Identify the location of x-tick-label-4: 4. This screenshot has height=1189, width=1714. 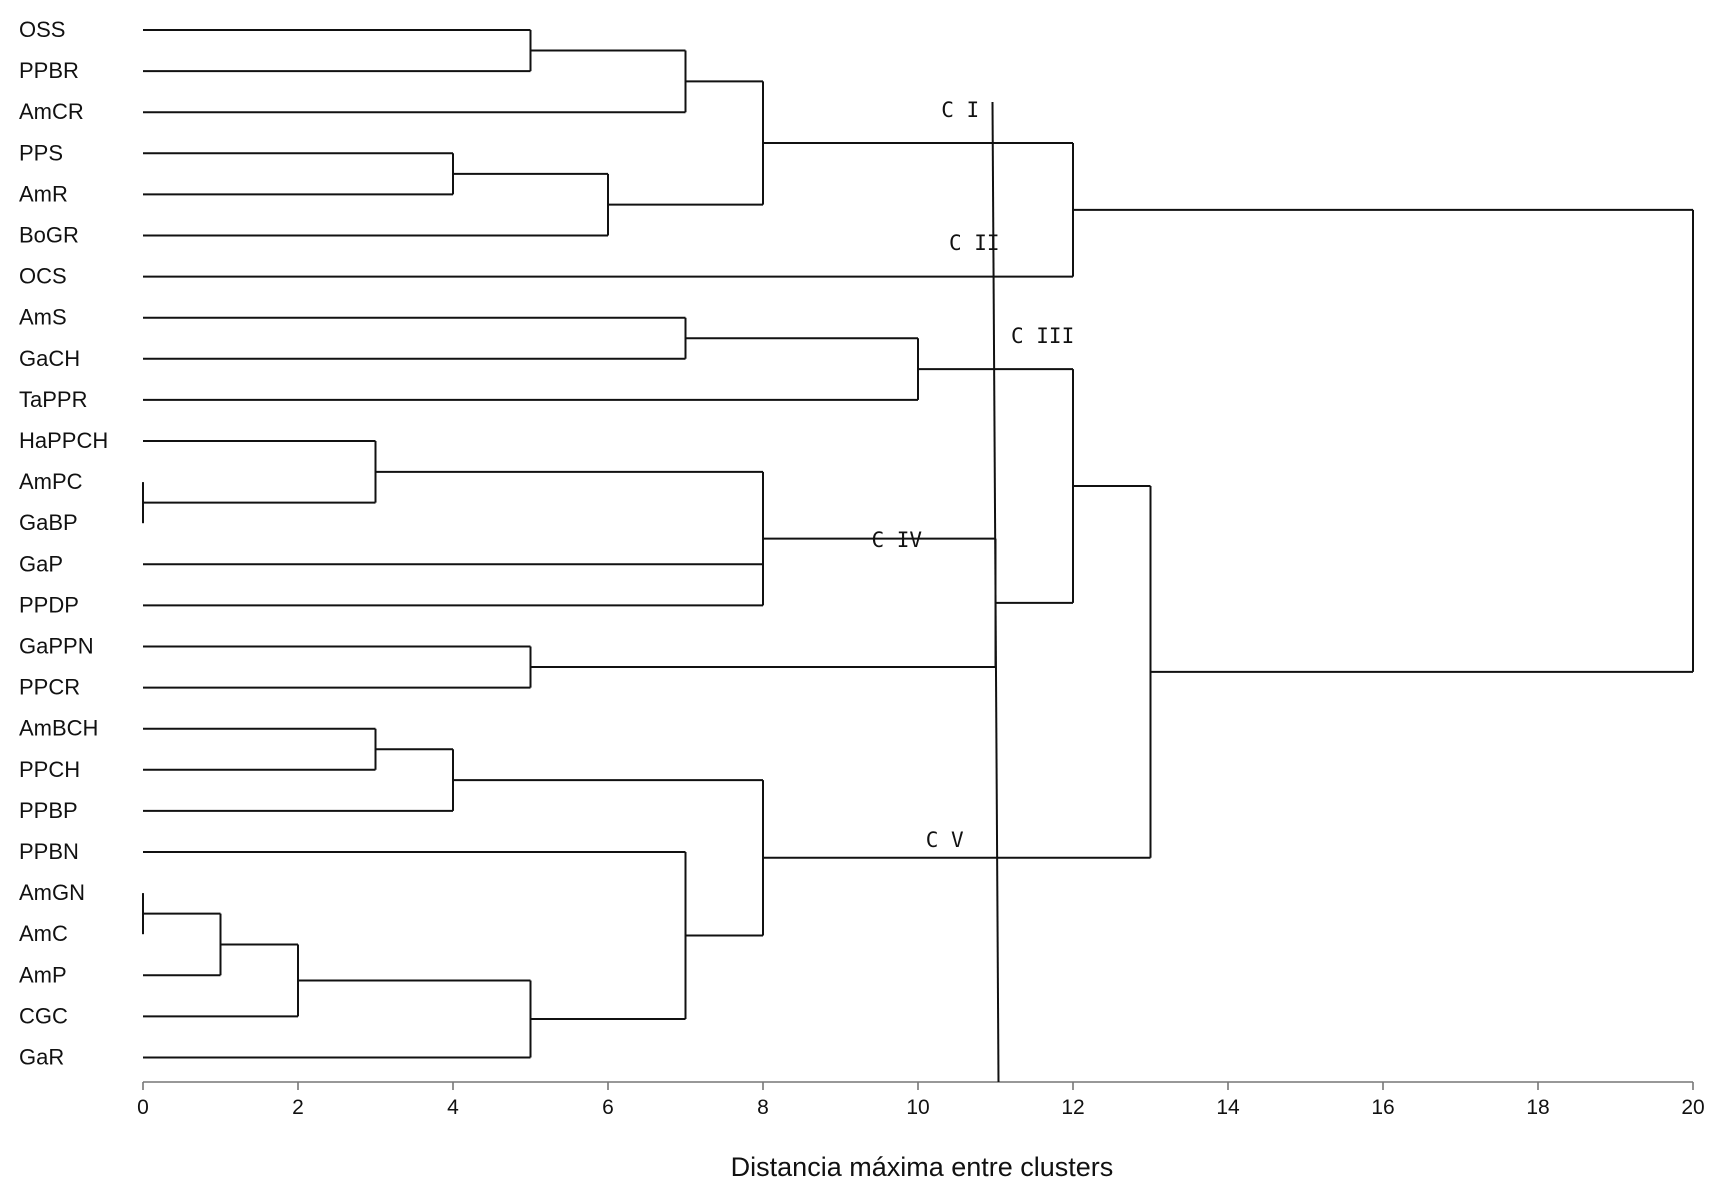
(453, 1107).